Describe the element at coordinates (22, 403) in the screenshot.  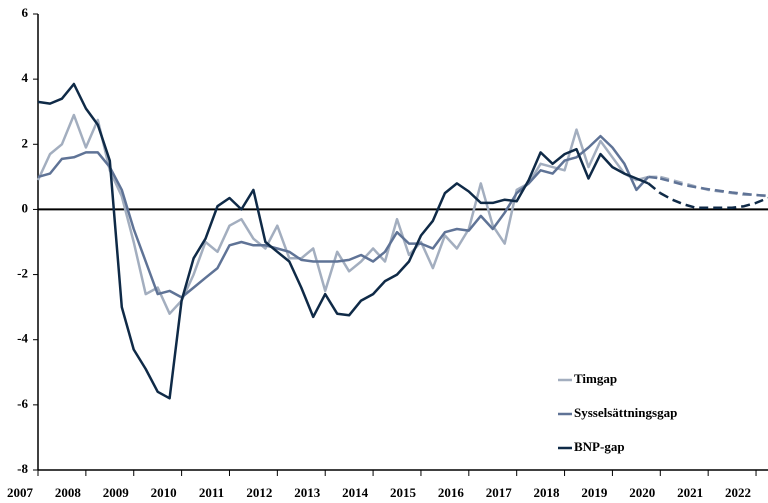
I see `y-tick-label: -6` at that location.